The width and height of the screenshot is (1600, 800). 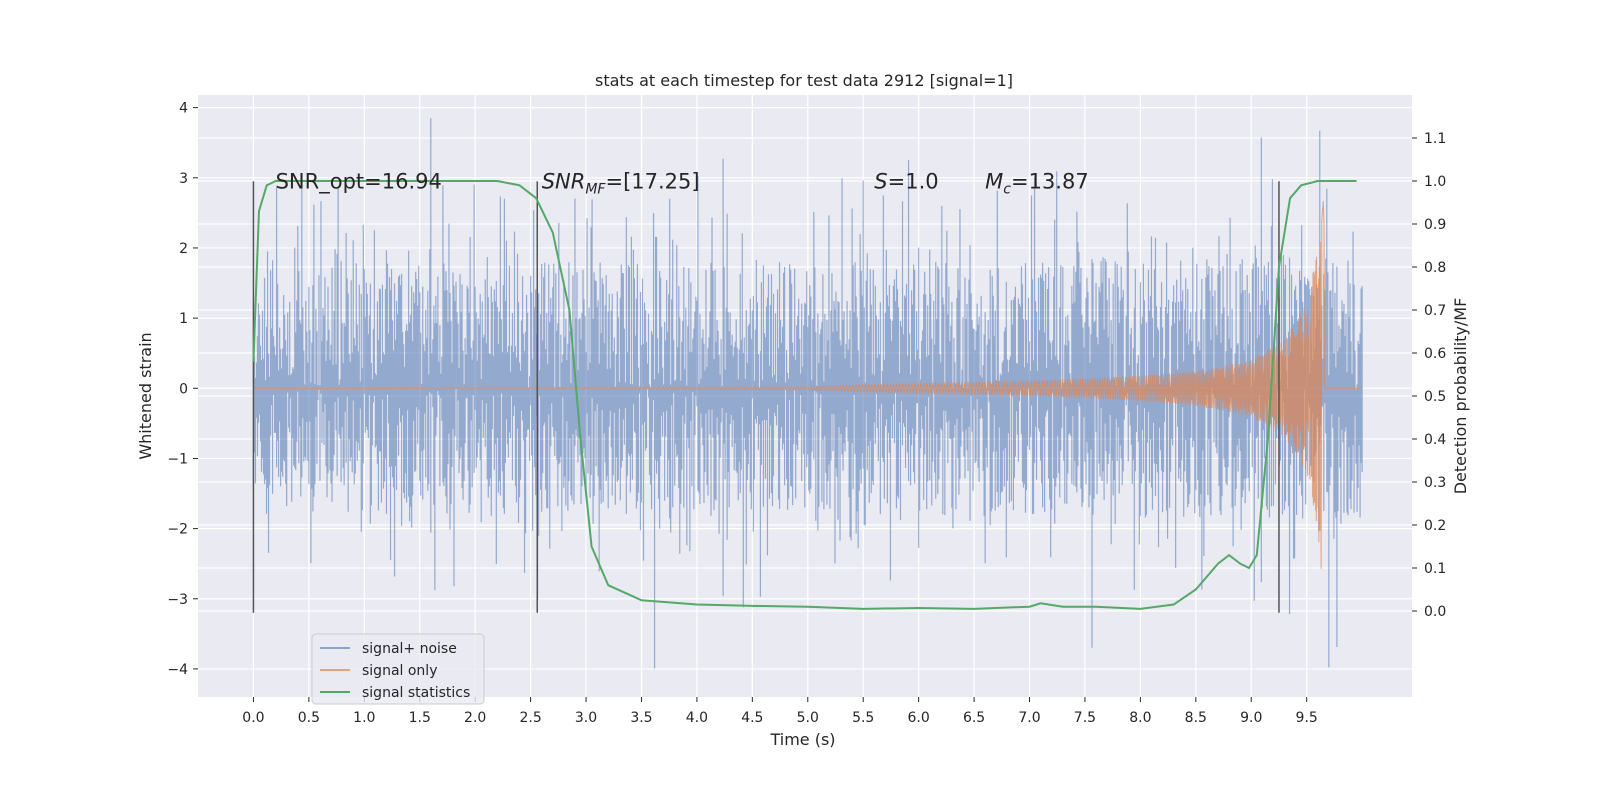 I want to click on y-axis-label: Whitened strain, so click(x=145, y=395).